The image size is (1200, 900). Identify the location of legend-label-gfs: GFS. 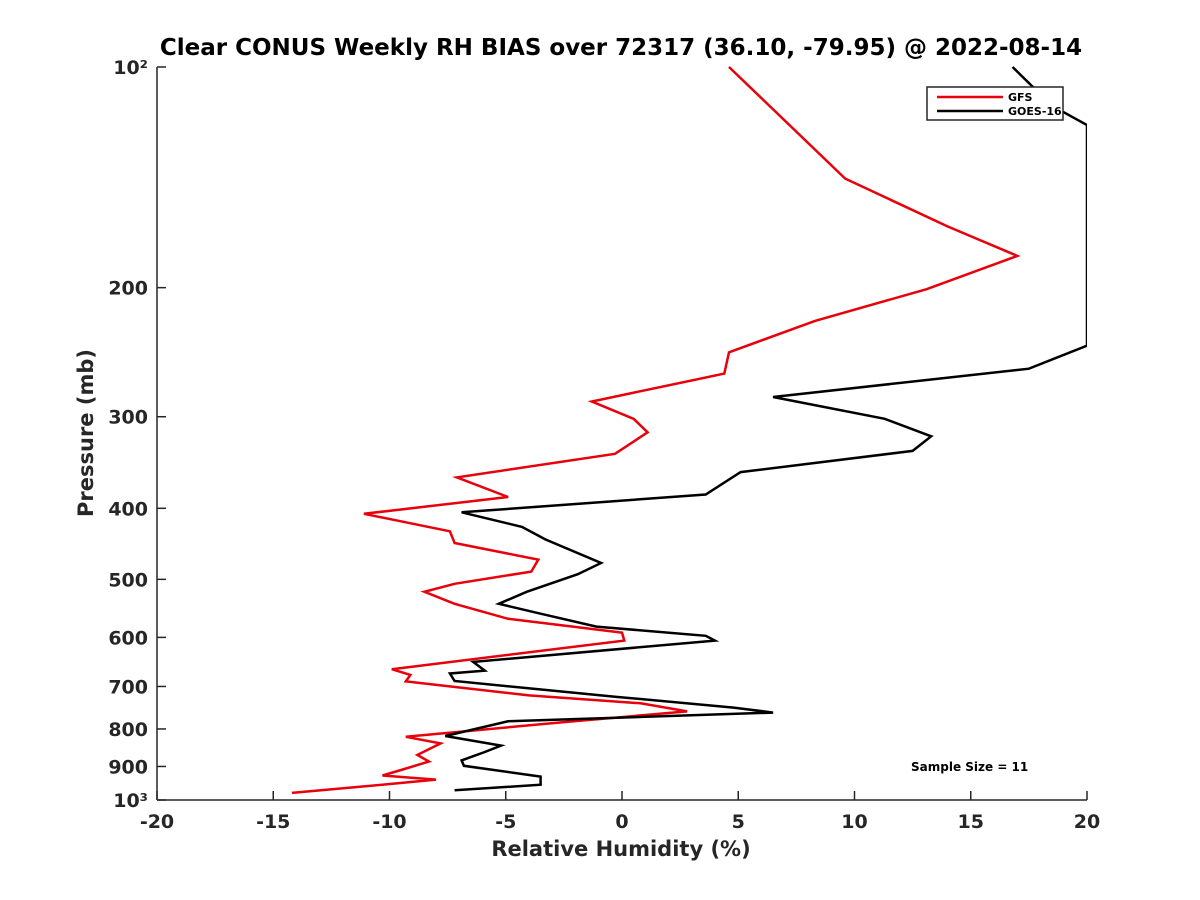
(1020, 97).